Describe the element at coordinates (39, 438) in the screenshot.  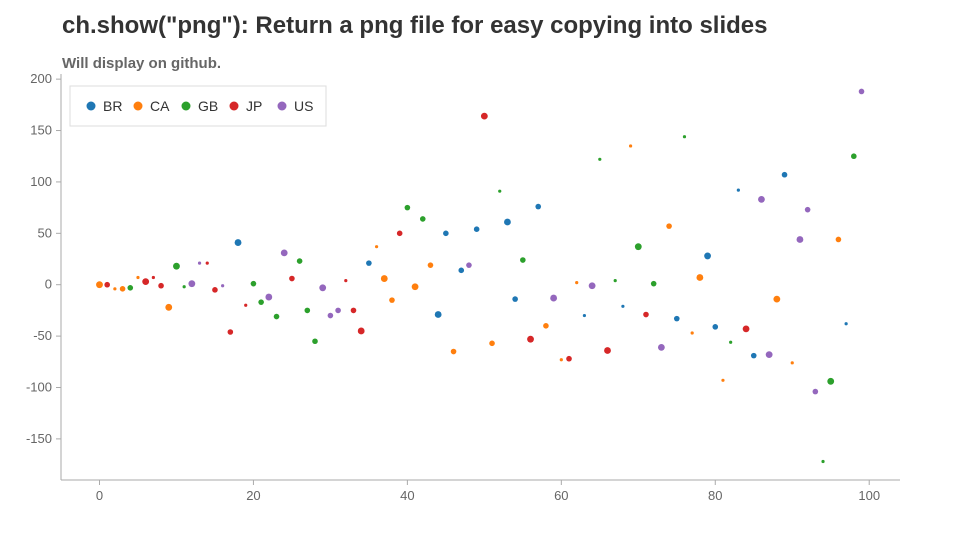
I see `y-tick-label: -150` at that location.